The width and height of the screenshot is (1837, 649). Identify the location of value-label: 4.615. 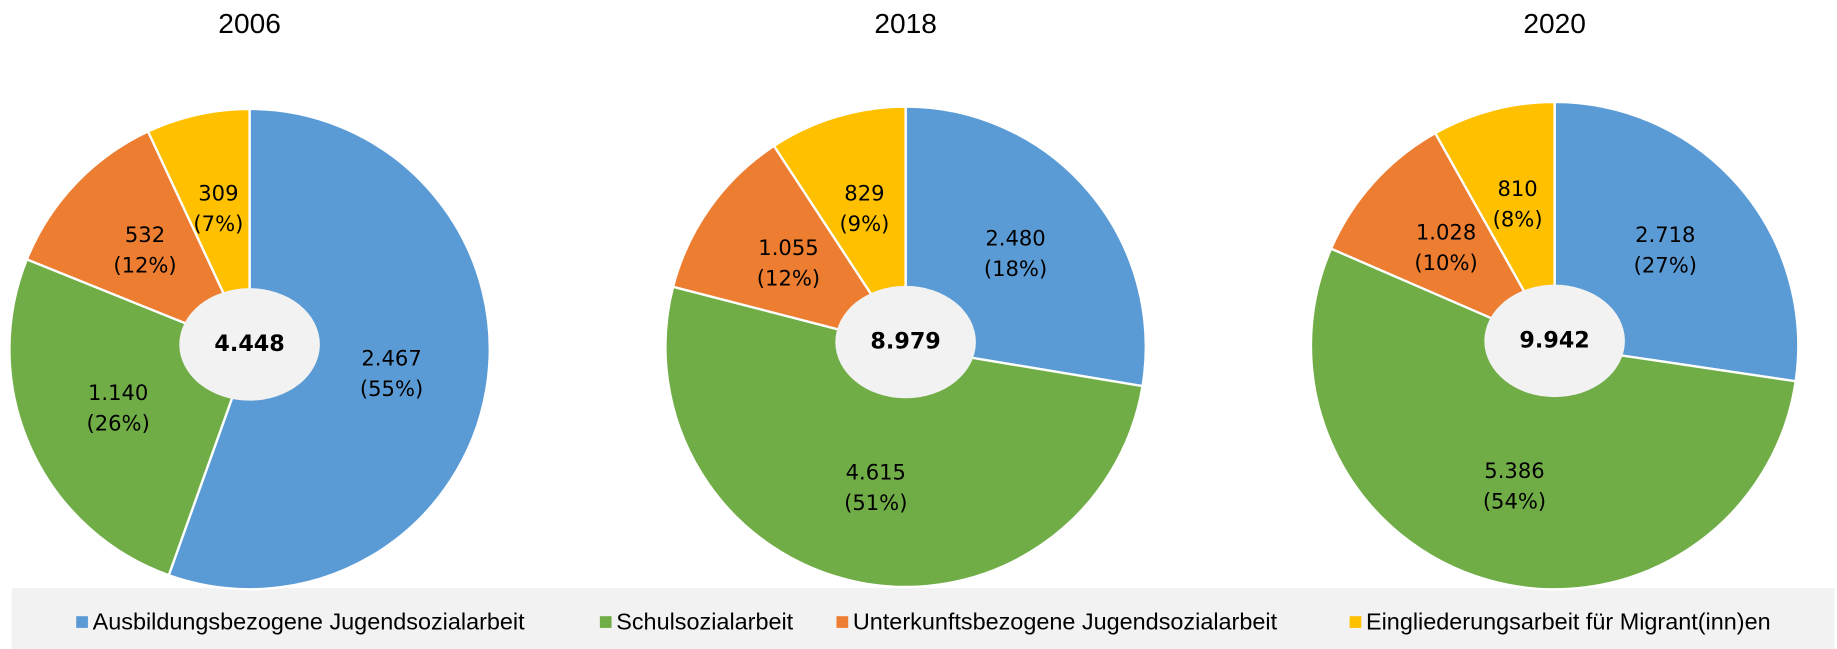
(876, 472).